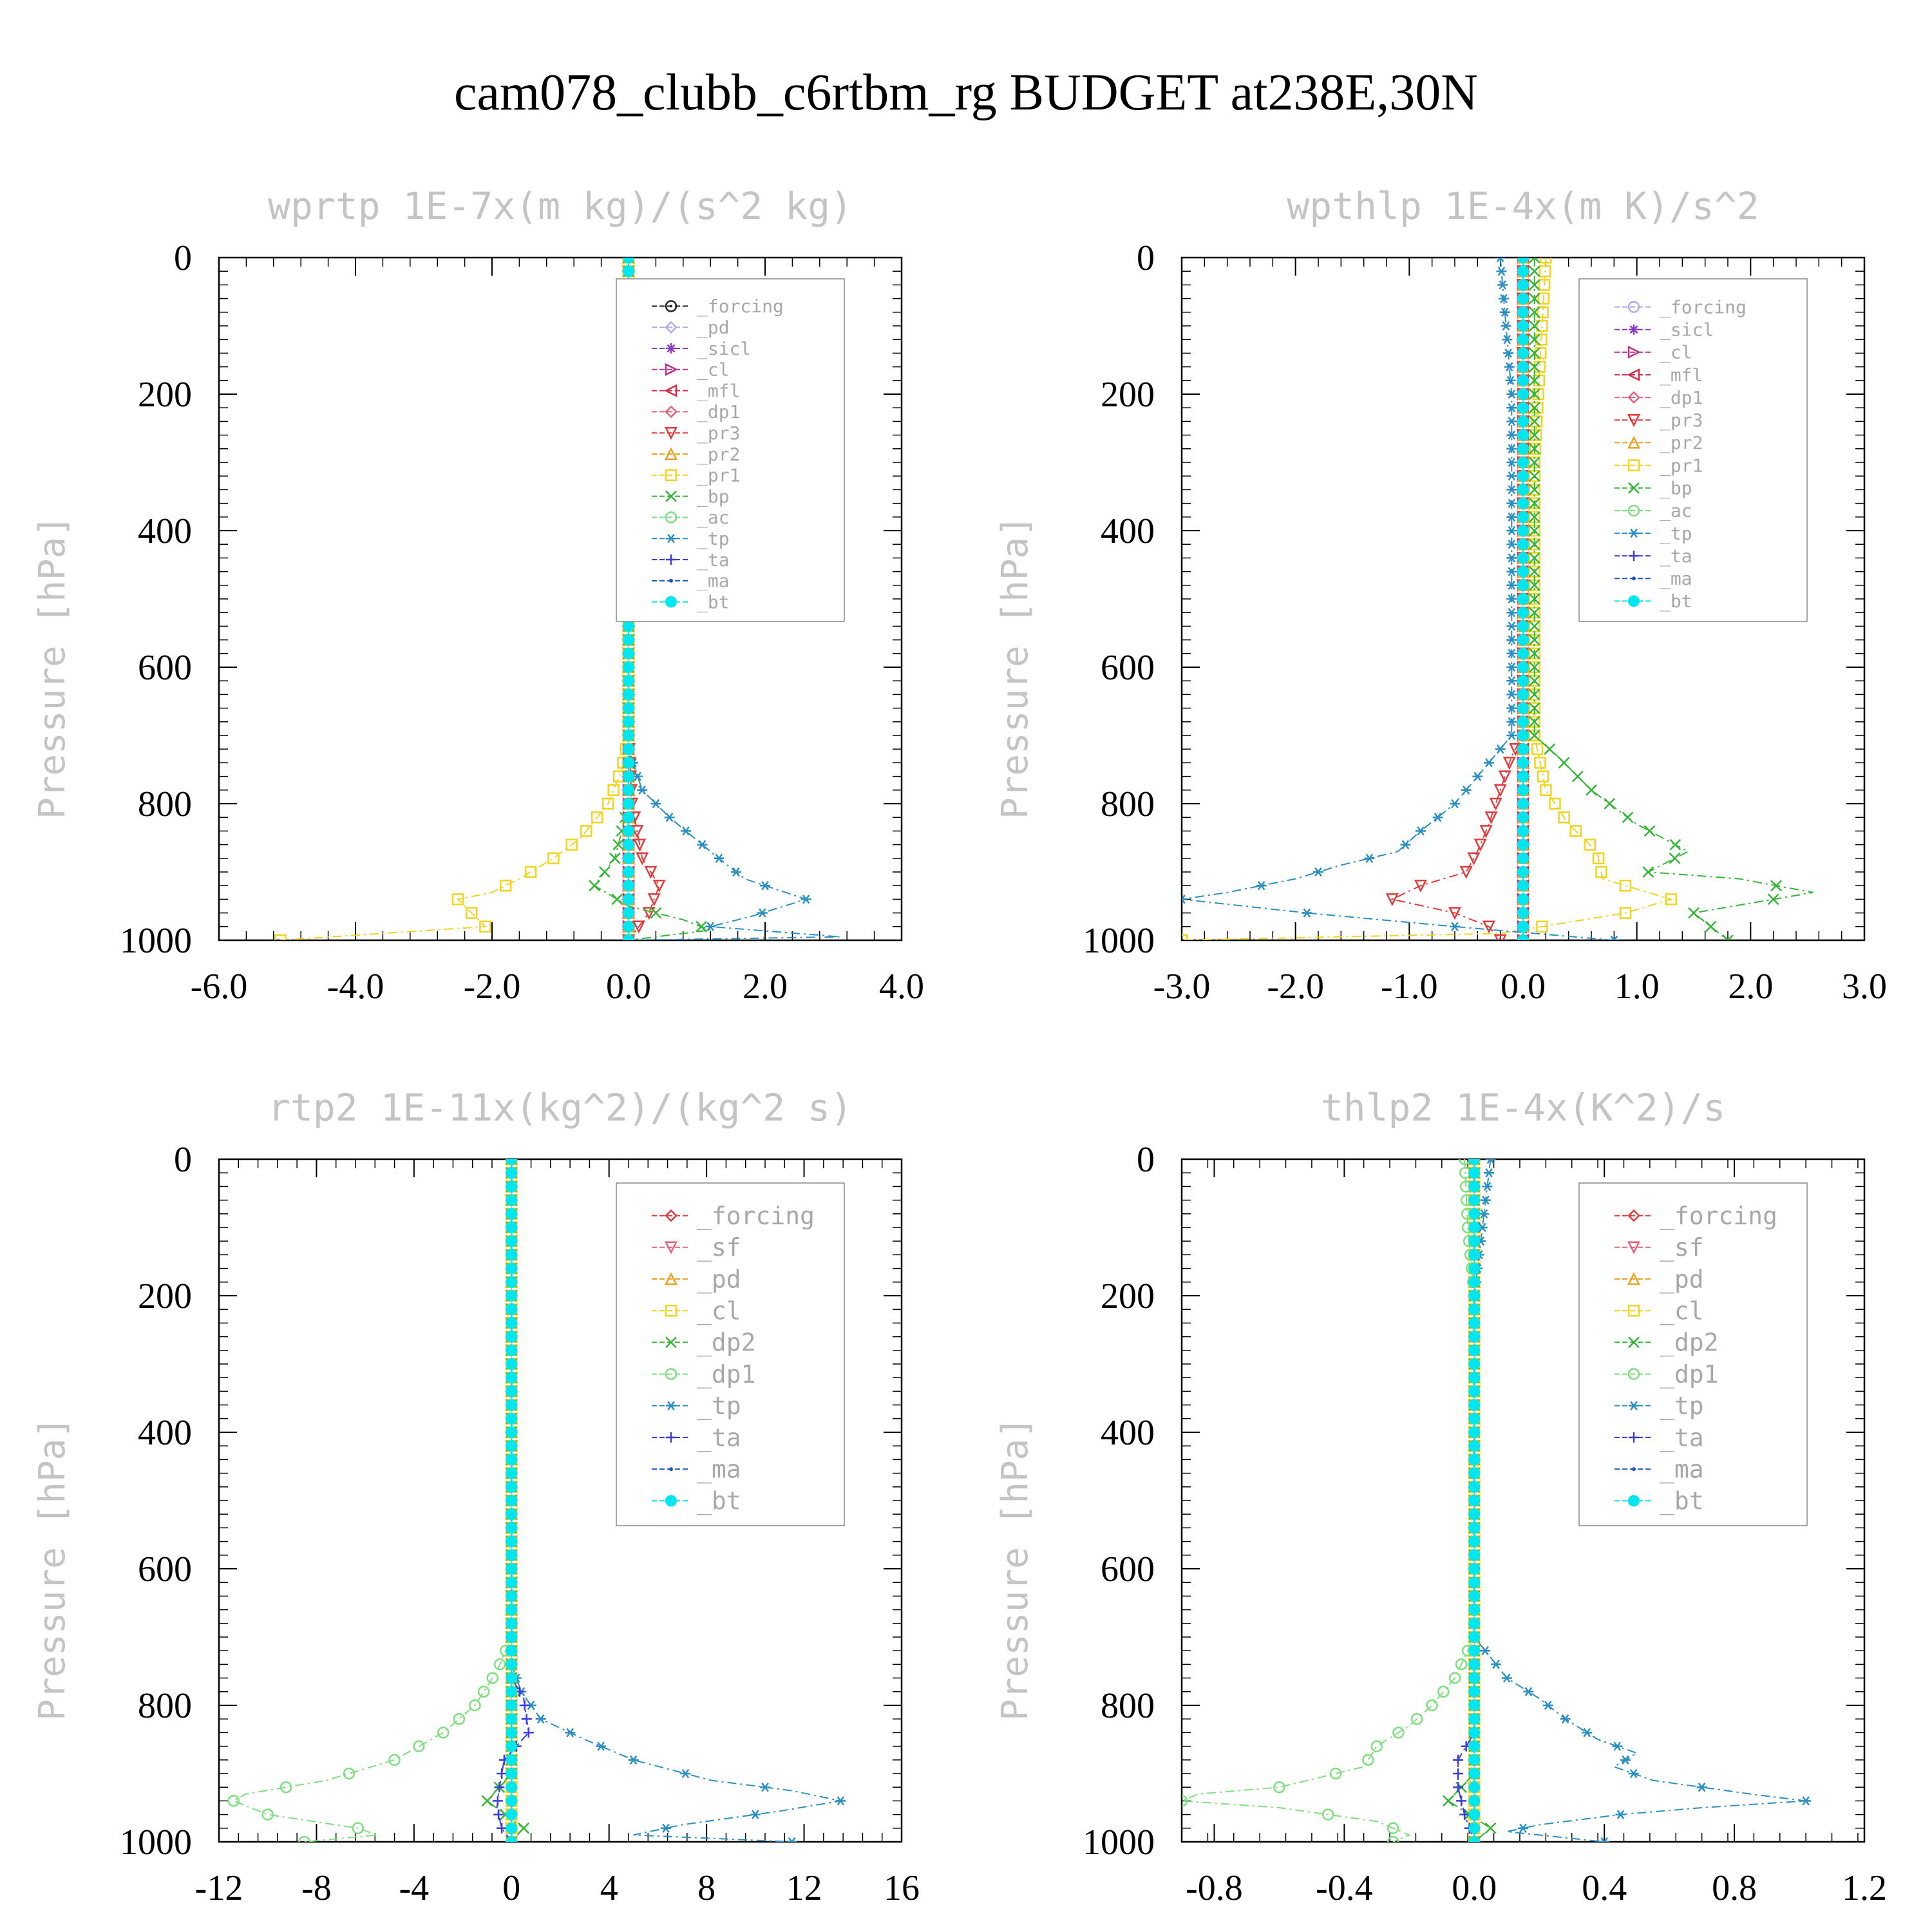 Image resolution: width=1932 pixels, height=1932 pixels. What do you see at coordinates (1523, 1108) in the screenshot?
I see `panel-title: thlp2 1E-4x(K^2)/s` at bounding box center [1523, 1108].